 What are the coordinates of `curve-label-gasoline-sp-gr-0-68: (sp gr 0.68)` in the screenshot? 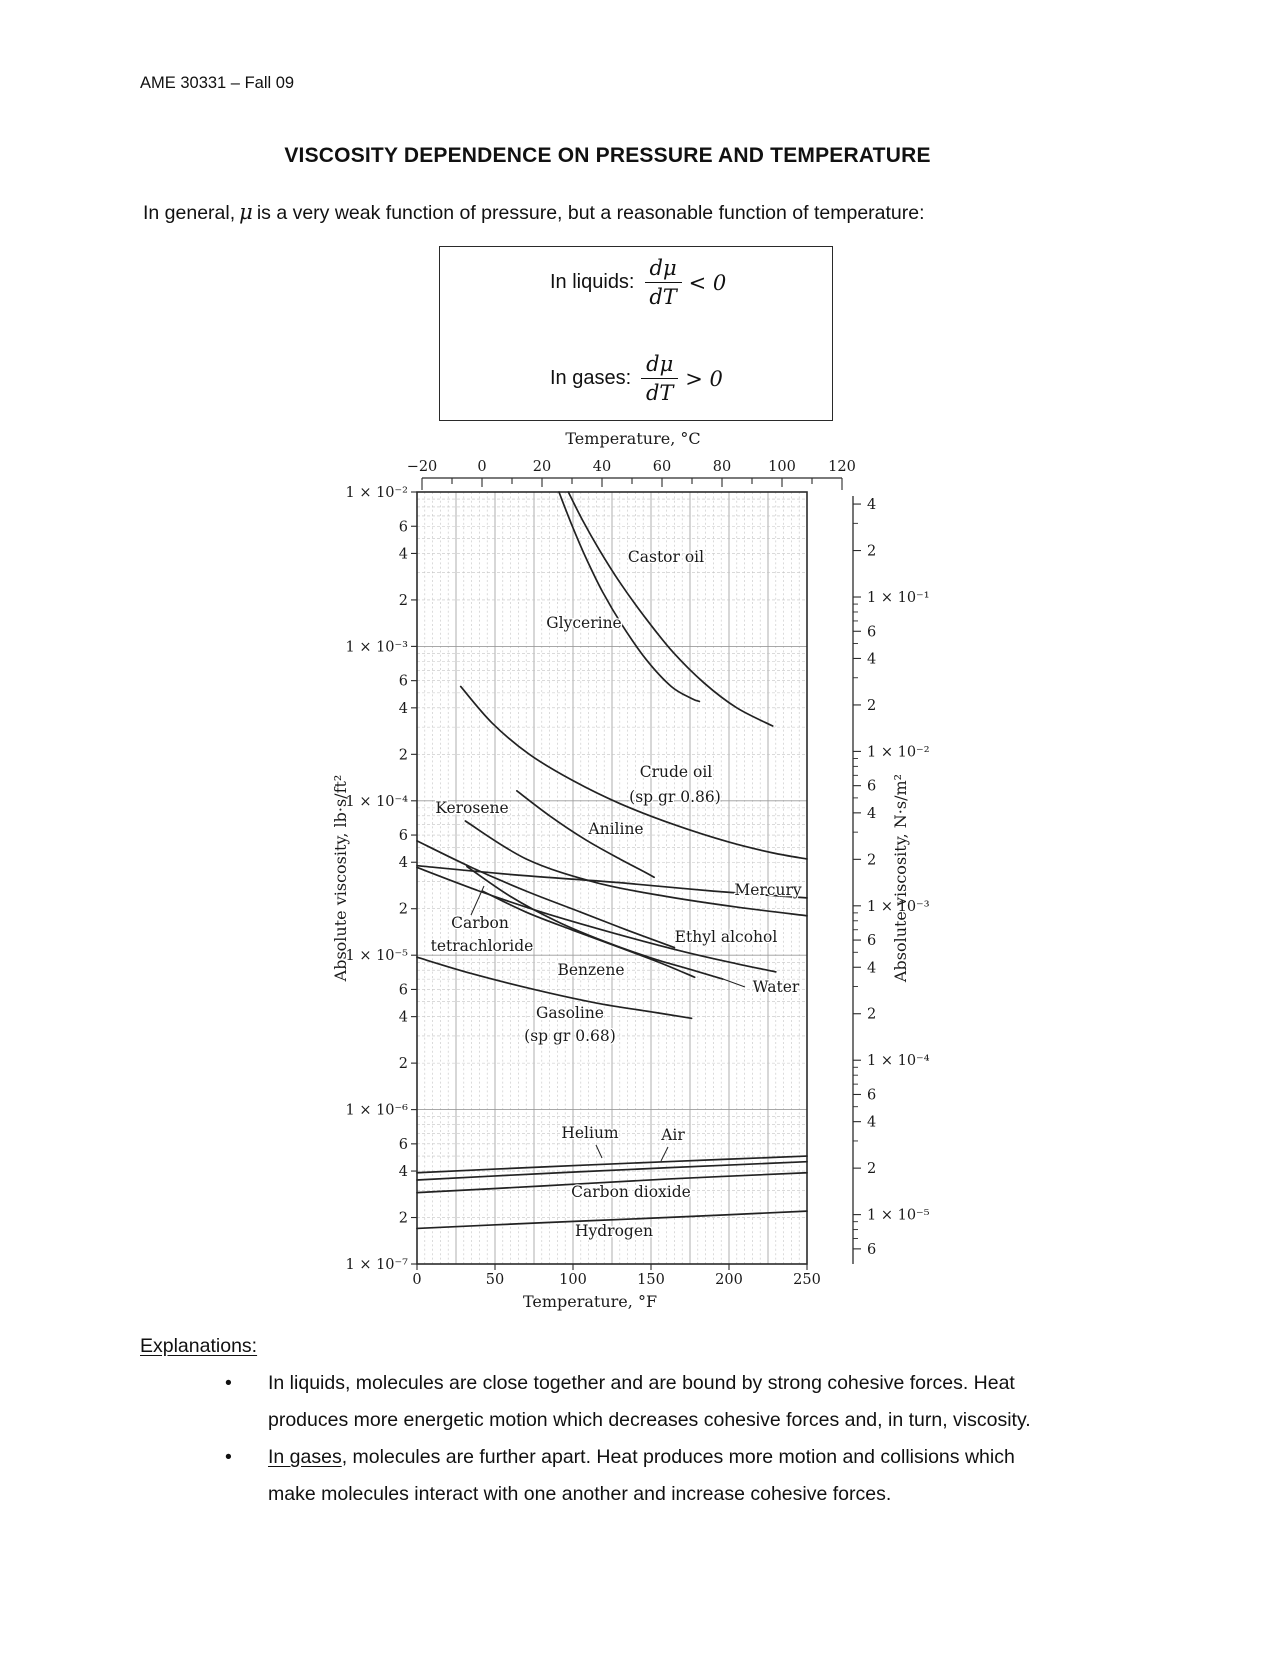 It's located at (570, 1036).